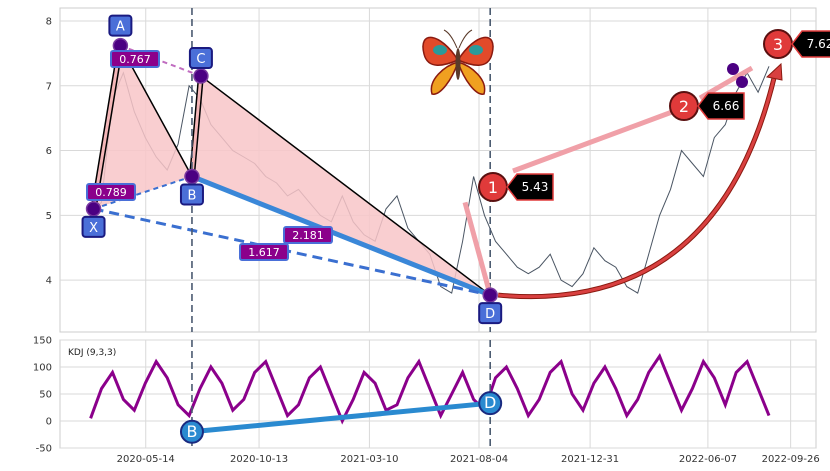  I want to click on point-label: X, so click(93, 228).